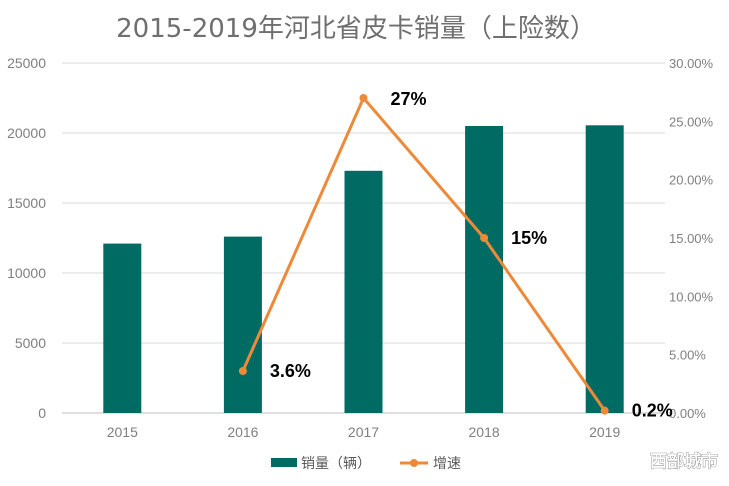 This screenshot has height=486, width=729. What do you see at coordinates (691, 63) in the screenshot?
I see `right-tick-label: 30.00%` at bounding box center [691, 63].